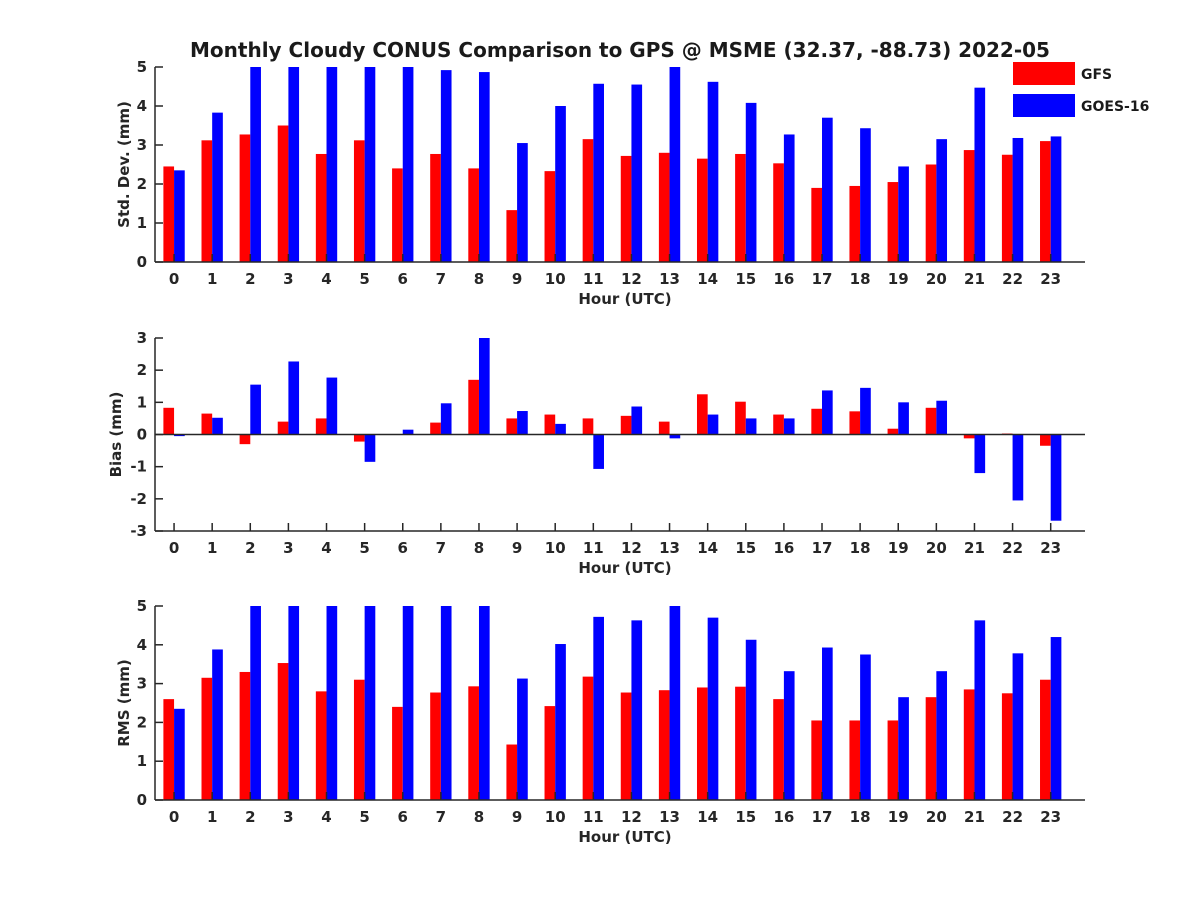 The width and height of the screenshot is (1200, 900). Describe the element at coordinates (138, 467) in the screenshot. I see `y-tick-label: -1` at that location.